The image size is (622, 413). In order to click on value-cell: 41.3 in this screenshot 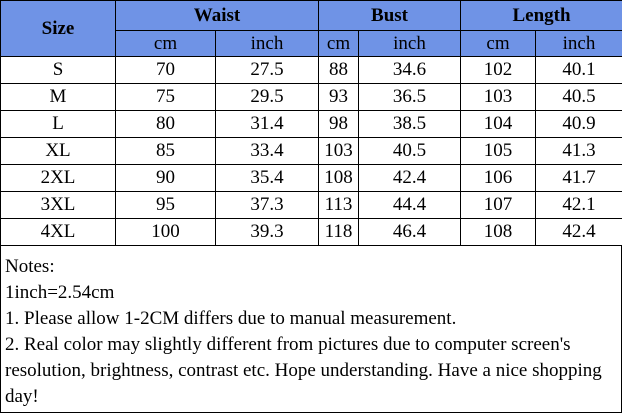, I will do `click(578, 151)`.